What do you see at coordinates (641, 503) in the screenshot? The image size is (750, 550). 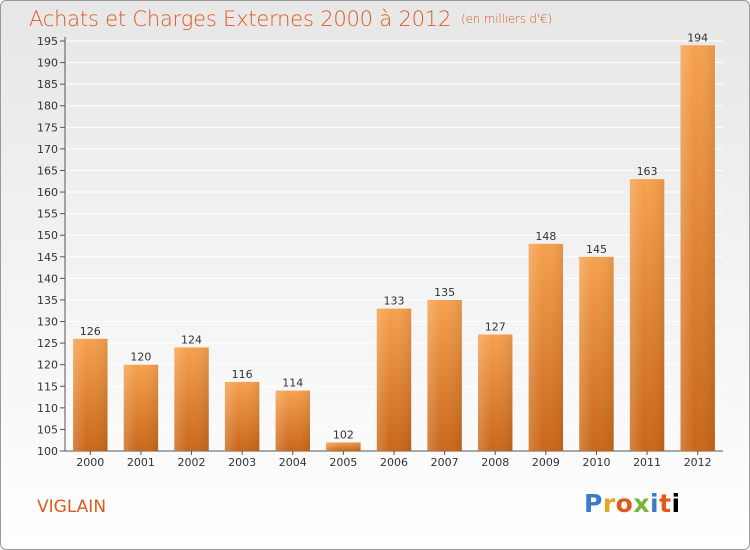 I see `logo-letter: x` at bounding box center [641, 503].